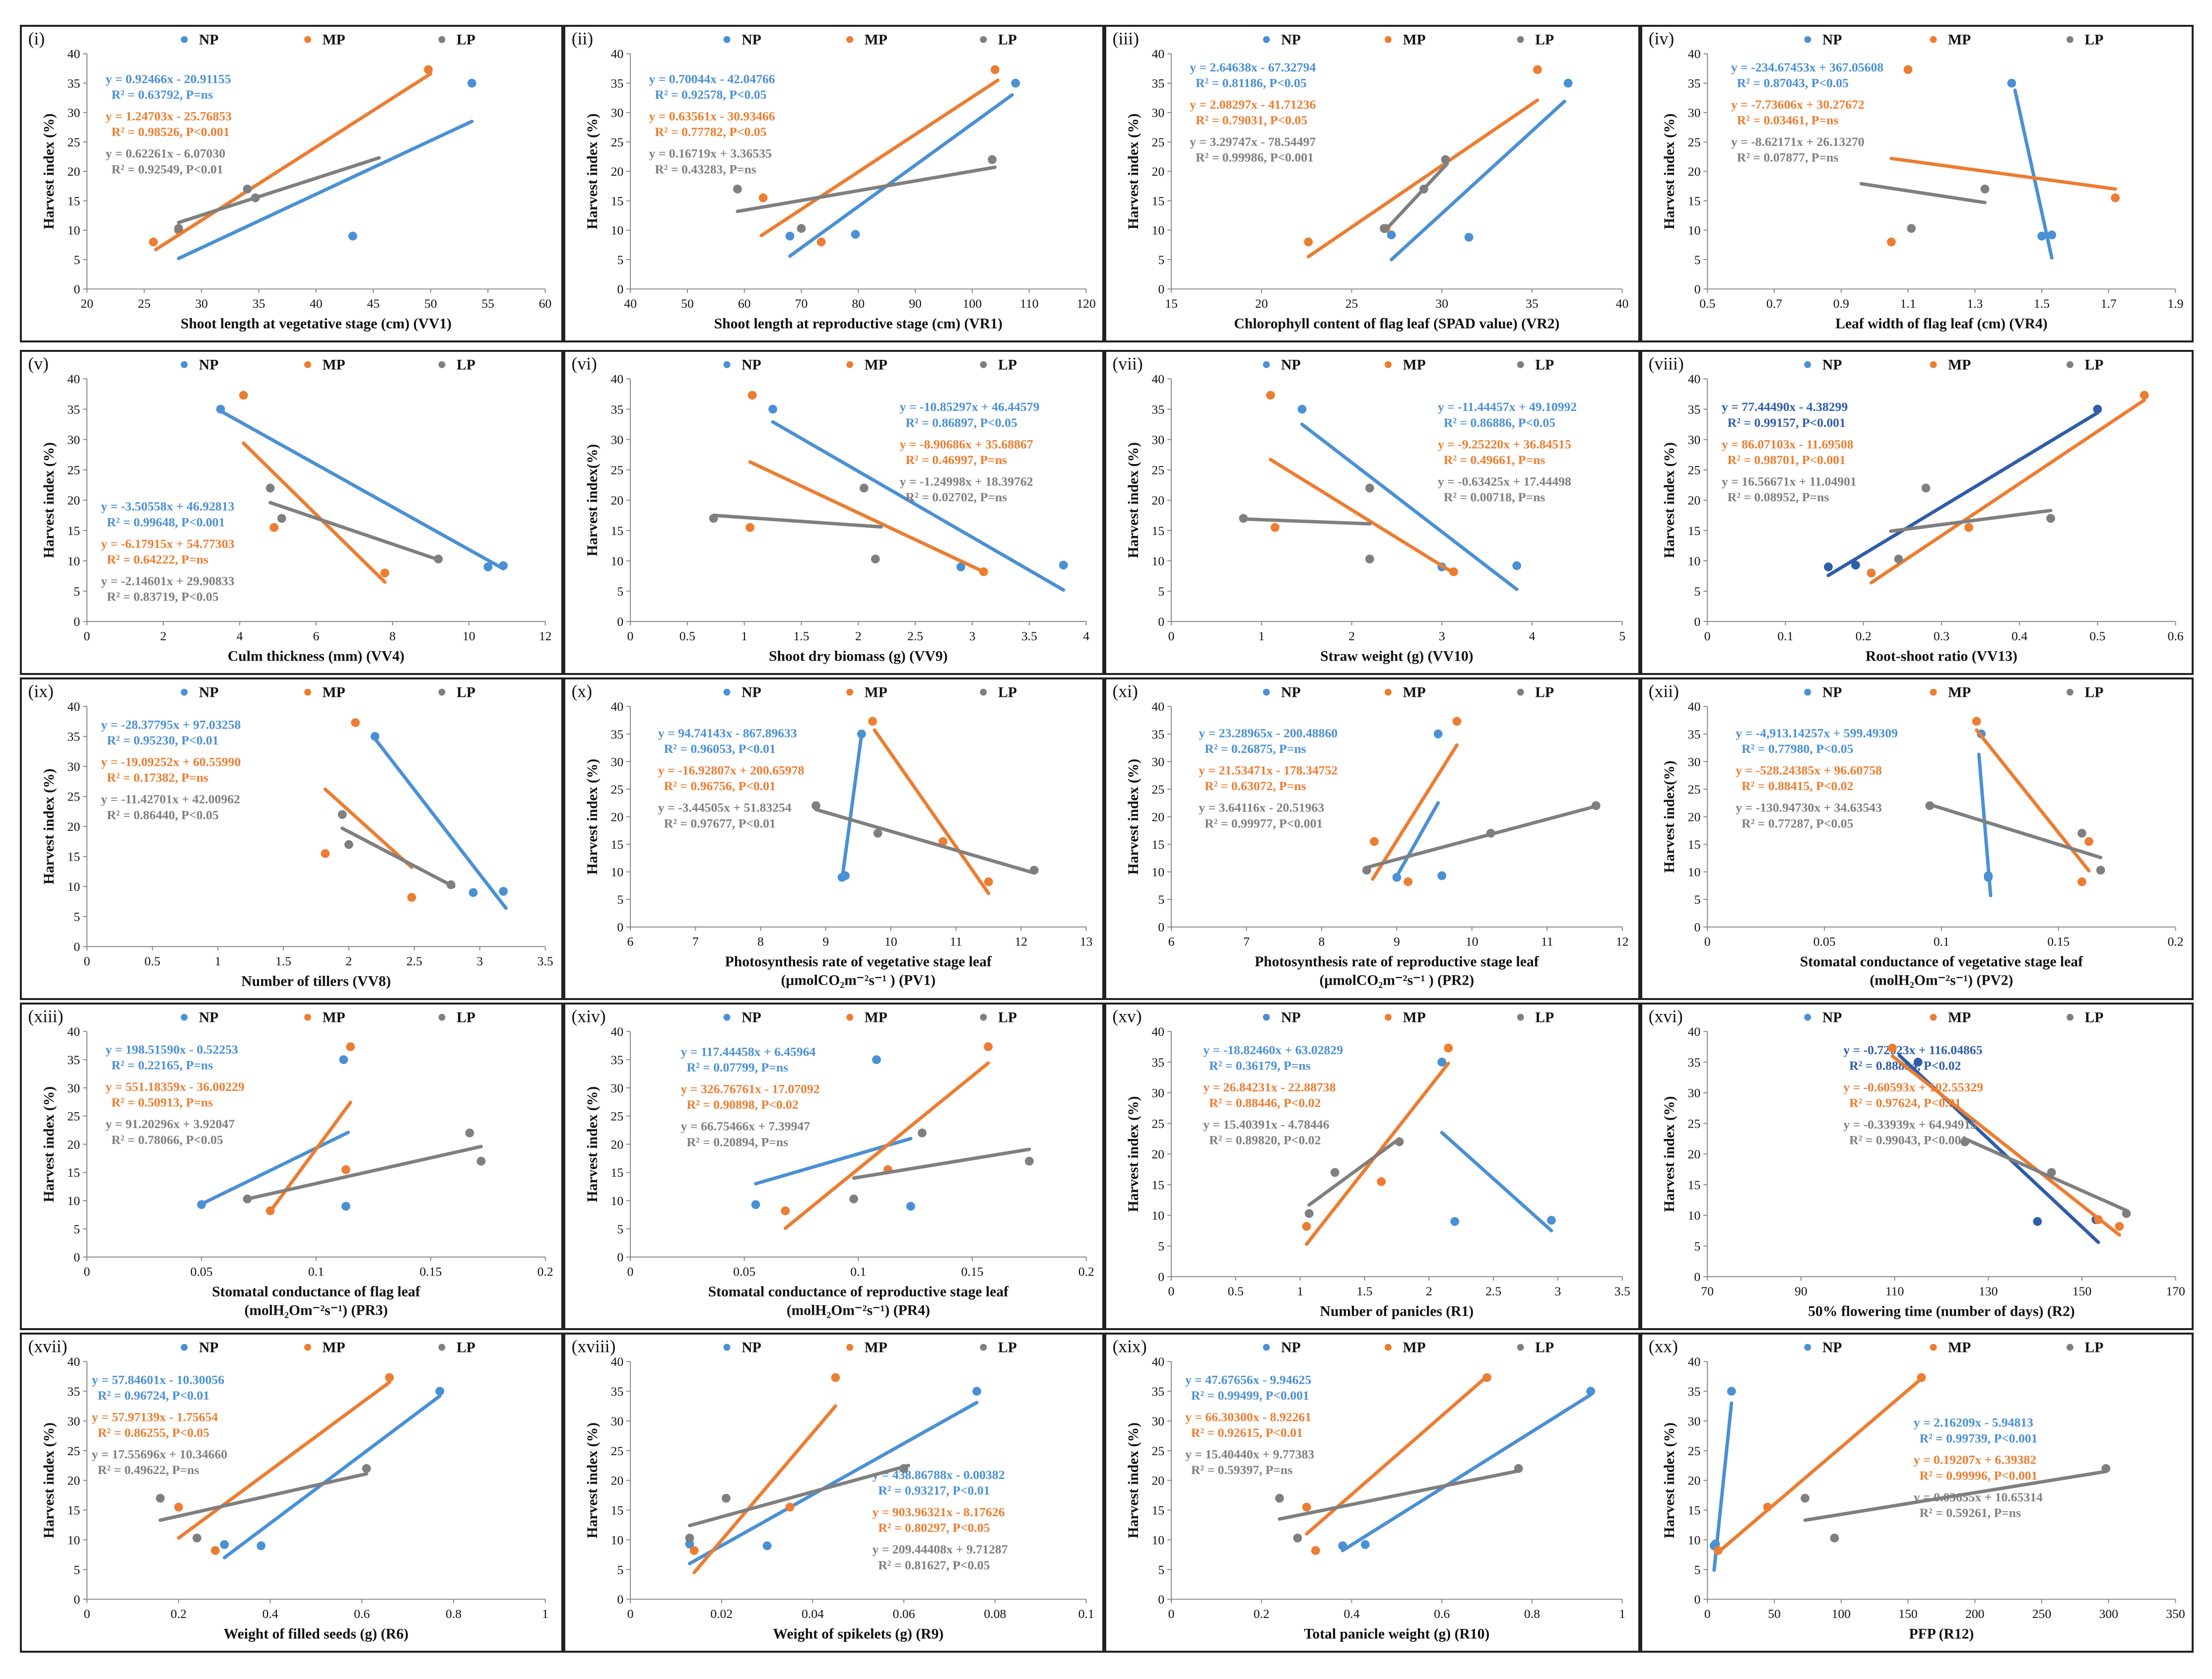 This screenshot has height=1679, width=2212. What do you see at coordinates (162, 814) in the screenshot?
I see `regression-r2-lp: R² = 0.86440, P<0.05` at bounding box center [162, 814].